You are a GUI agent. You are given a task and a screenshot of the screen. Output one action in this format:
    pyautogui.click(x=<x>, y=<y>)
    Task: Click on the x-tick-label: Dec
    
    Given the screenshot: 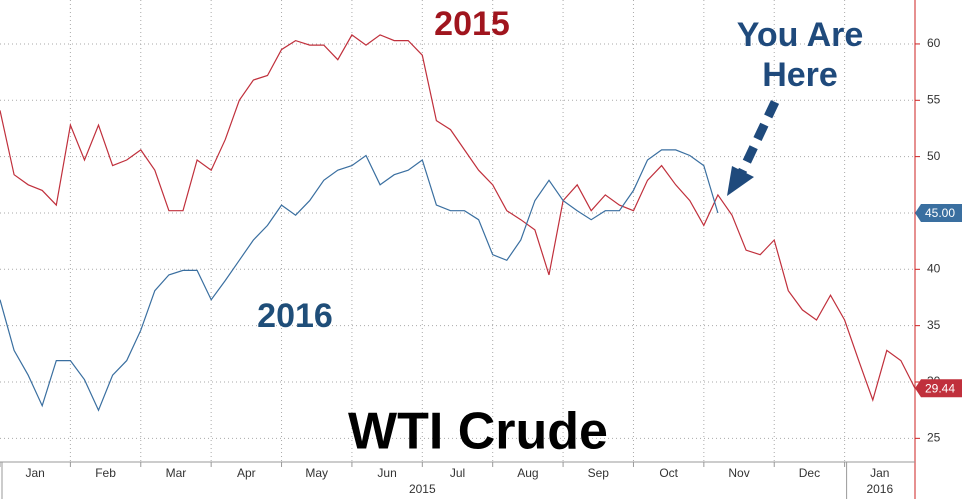 What is the action you would take?
    pyautogui.click(x=809, y=473)
    